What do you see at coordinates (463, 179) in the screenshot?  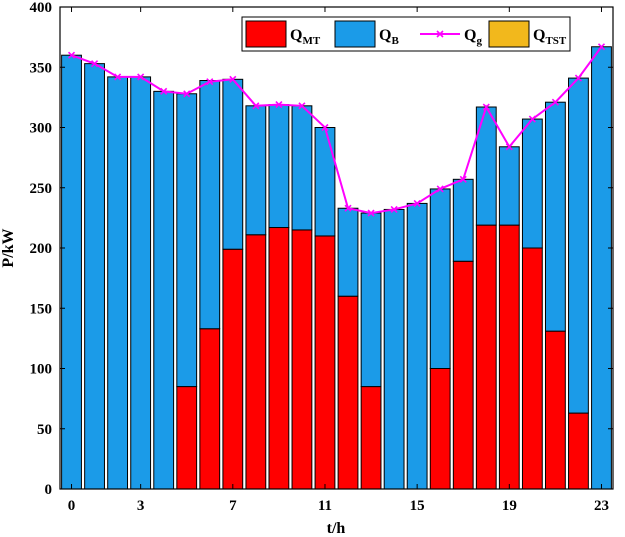 I see `point-Qg-t17` at bounding box center [463, 179].